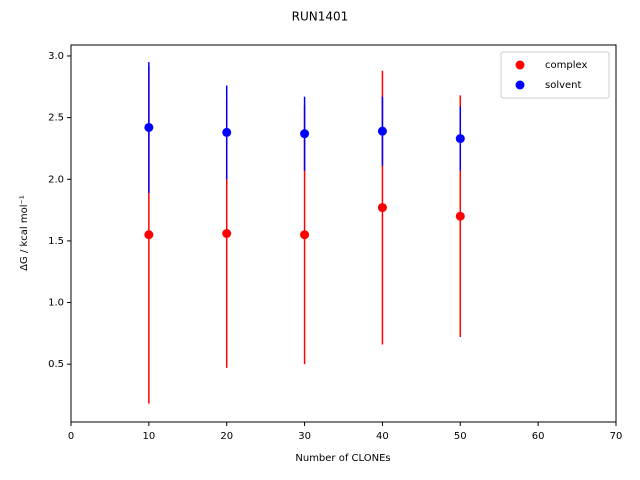 This screenshot has height=480, width=640. What do you see at coordinates (320, 17) in the screenshot?
I see `chart-title: RUN1401` at bounding box center [320, 17].